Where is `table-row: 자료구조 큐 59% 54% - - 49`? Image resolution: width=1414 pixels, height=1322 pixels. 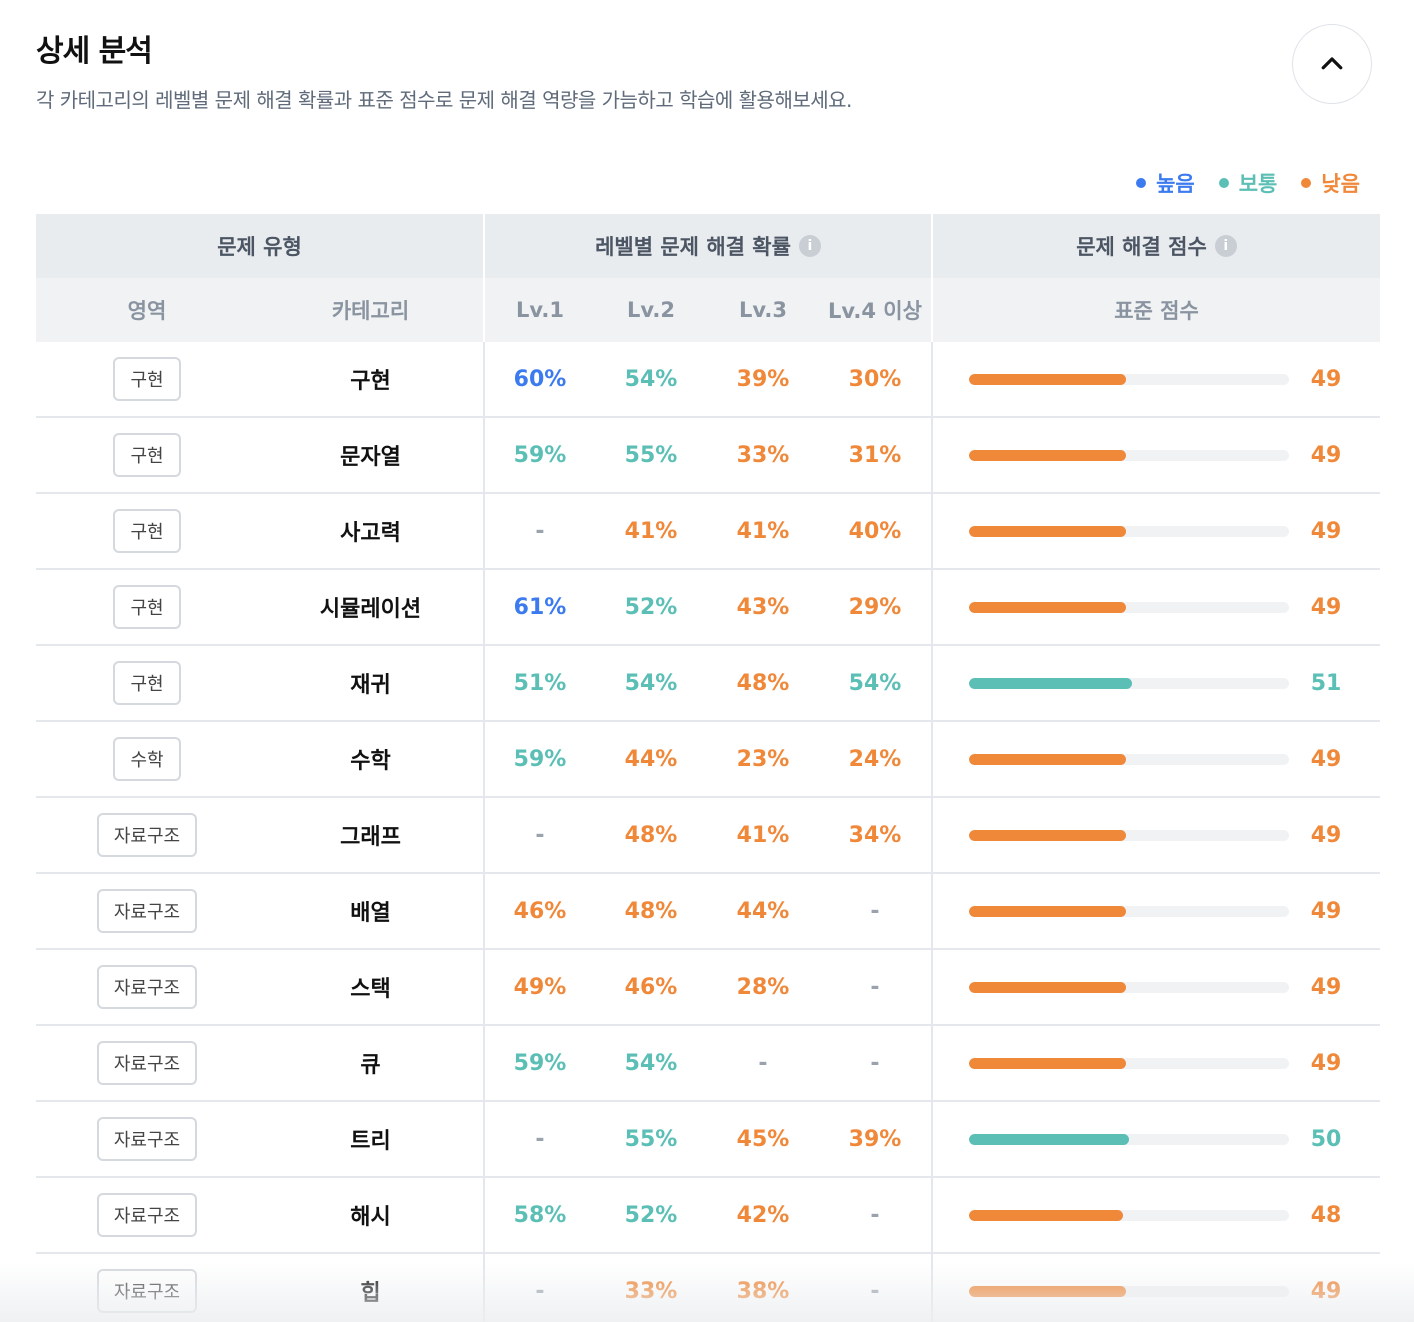
table-row: 자료구조 큐 59% 54% - - 49 is located at coordinates (708, 1064).